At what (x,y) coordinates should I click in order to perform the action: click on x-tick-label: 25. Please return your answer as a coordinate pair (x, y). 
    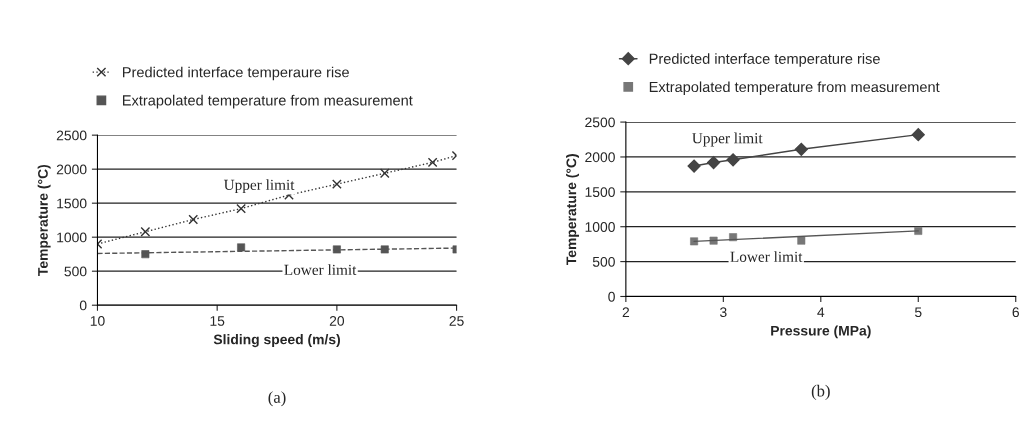
    Looking at the image, I should click on (456, 320).